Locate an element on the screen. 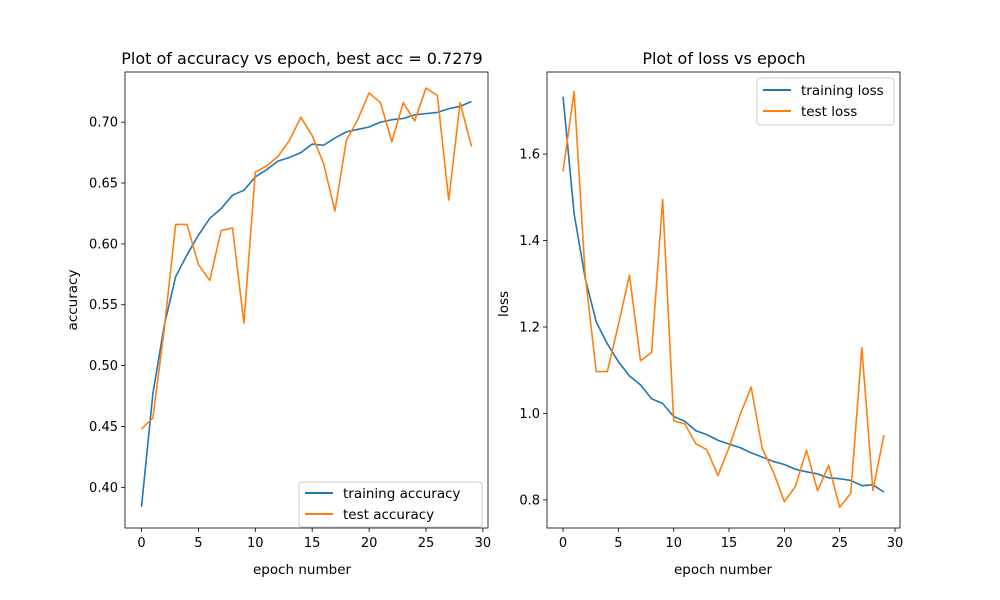 The width and height of the screenshot is (1000, 600). accuracy-y-tick-label: 0.60 is located at coordinates (103, 244).